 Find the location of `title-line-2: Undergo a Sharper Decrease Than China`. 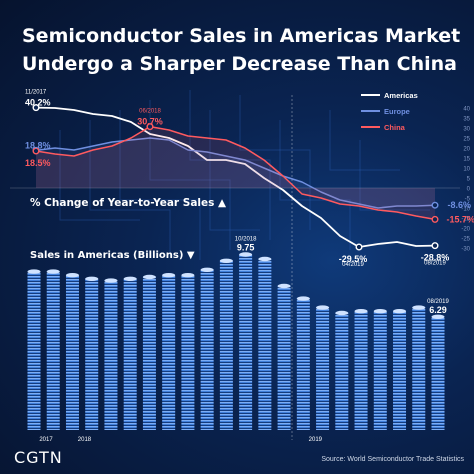

title-line-2: Undergo a Sharper Decrease Than China is located at coordinates (239, 64).